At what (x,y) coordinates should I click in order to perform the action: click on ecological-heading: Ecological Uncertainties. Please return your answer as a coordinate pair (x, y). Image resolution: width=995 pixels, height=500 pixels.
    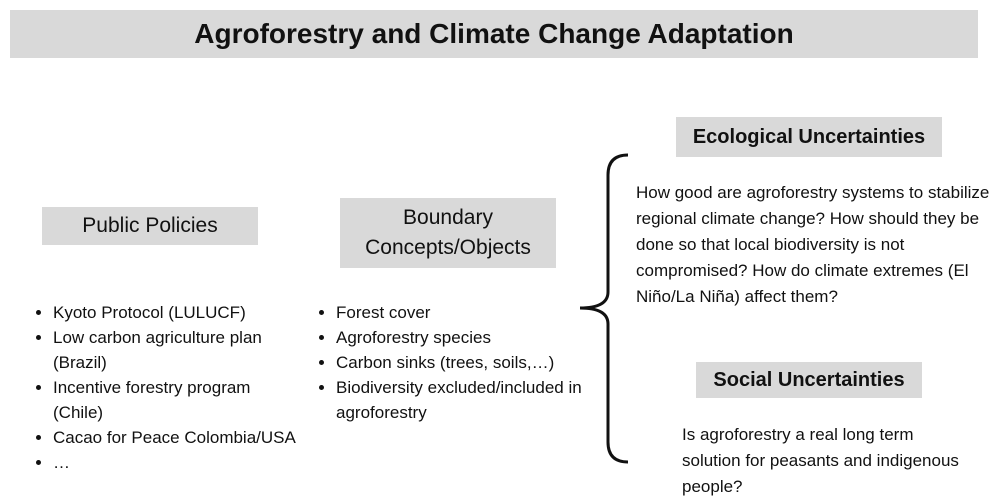
    Looking at the image, I should click on (809, 137).